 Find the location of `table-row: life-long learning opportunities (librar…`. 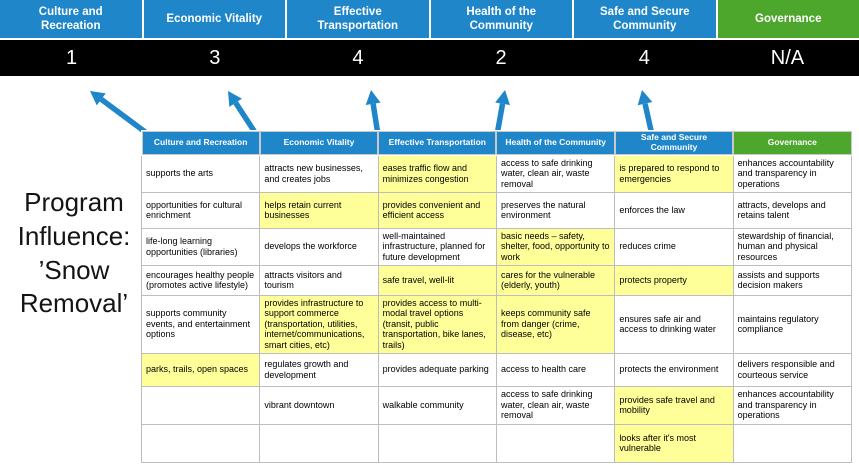

table-row: life-long learning opportunities (librar… is located at coordinates (496, 246).